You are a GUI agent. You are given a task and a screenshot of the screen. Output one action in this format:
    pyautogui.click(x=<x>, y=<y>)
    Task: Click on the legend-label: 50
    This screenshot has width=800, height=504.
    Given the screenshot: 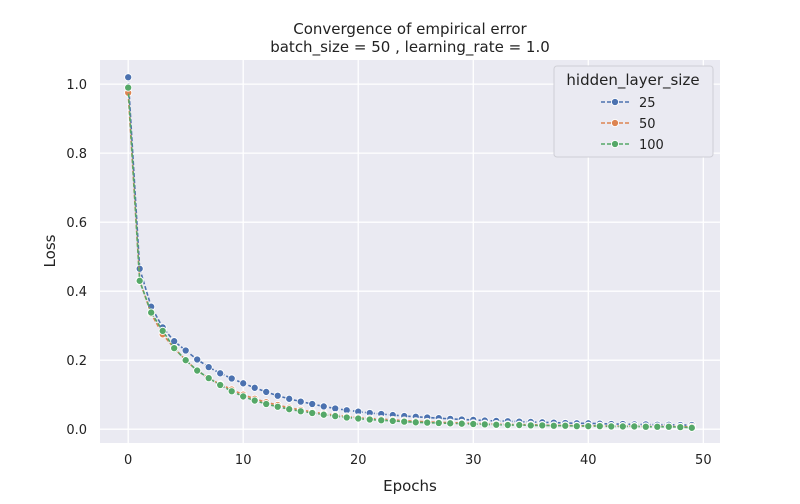 What is the action you would take?
    pyautogui.click(x=647, y=124)
    